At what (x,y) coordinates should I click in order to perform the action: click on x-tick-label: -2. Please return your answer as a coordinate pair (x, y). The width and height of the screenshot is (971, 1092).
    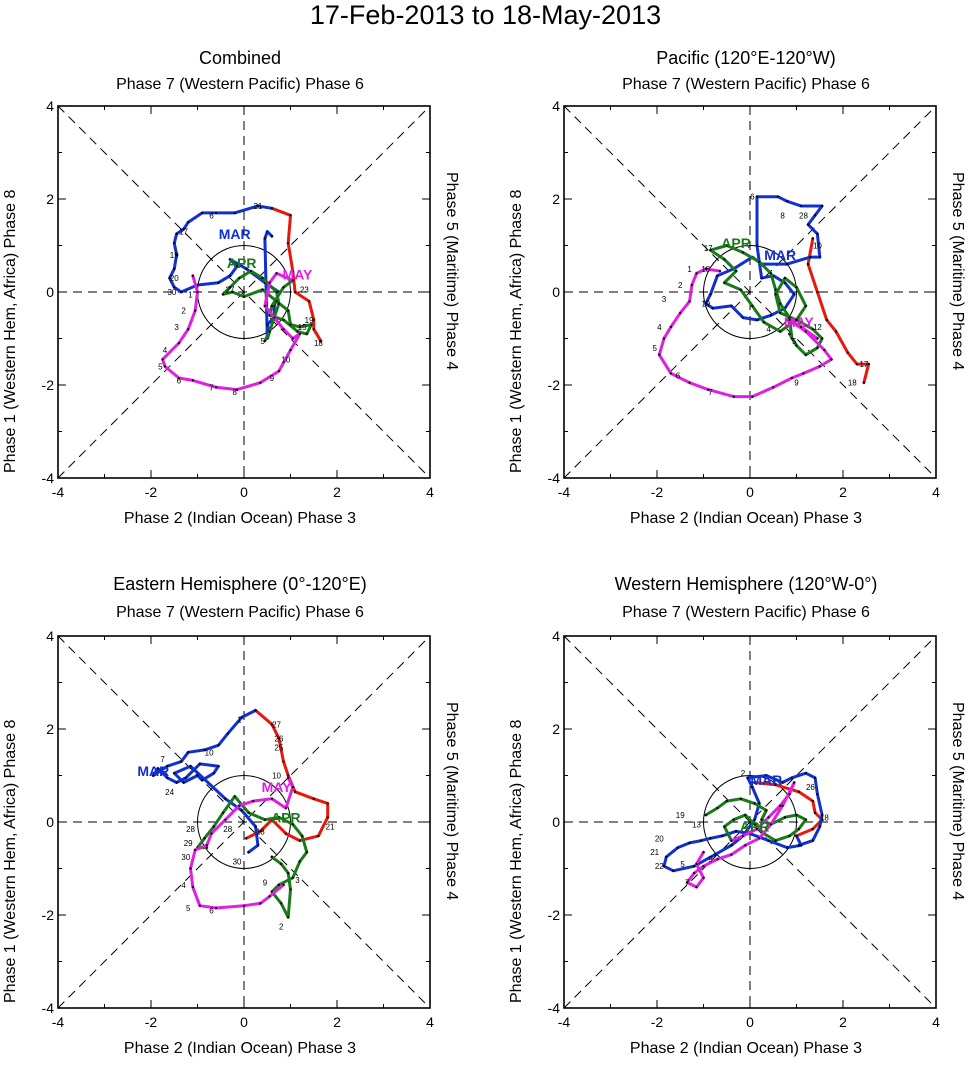
    Looking at the image, I should click on (151, 492).